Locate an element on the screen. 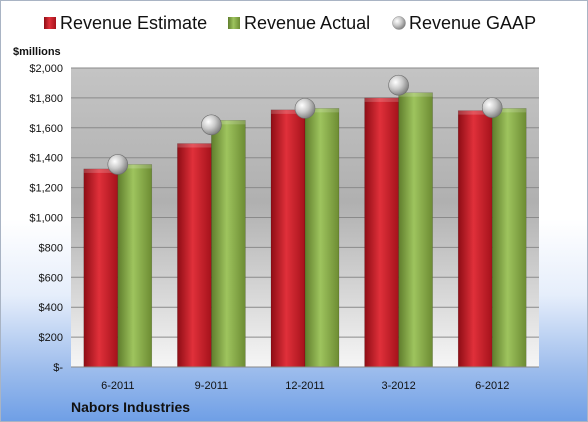 The width and height of the screenshot is (588, 422). y-tick-label: $1,000 is located at coordinates (46, 219).